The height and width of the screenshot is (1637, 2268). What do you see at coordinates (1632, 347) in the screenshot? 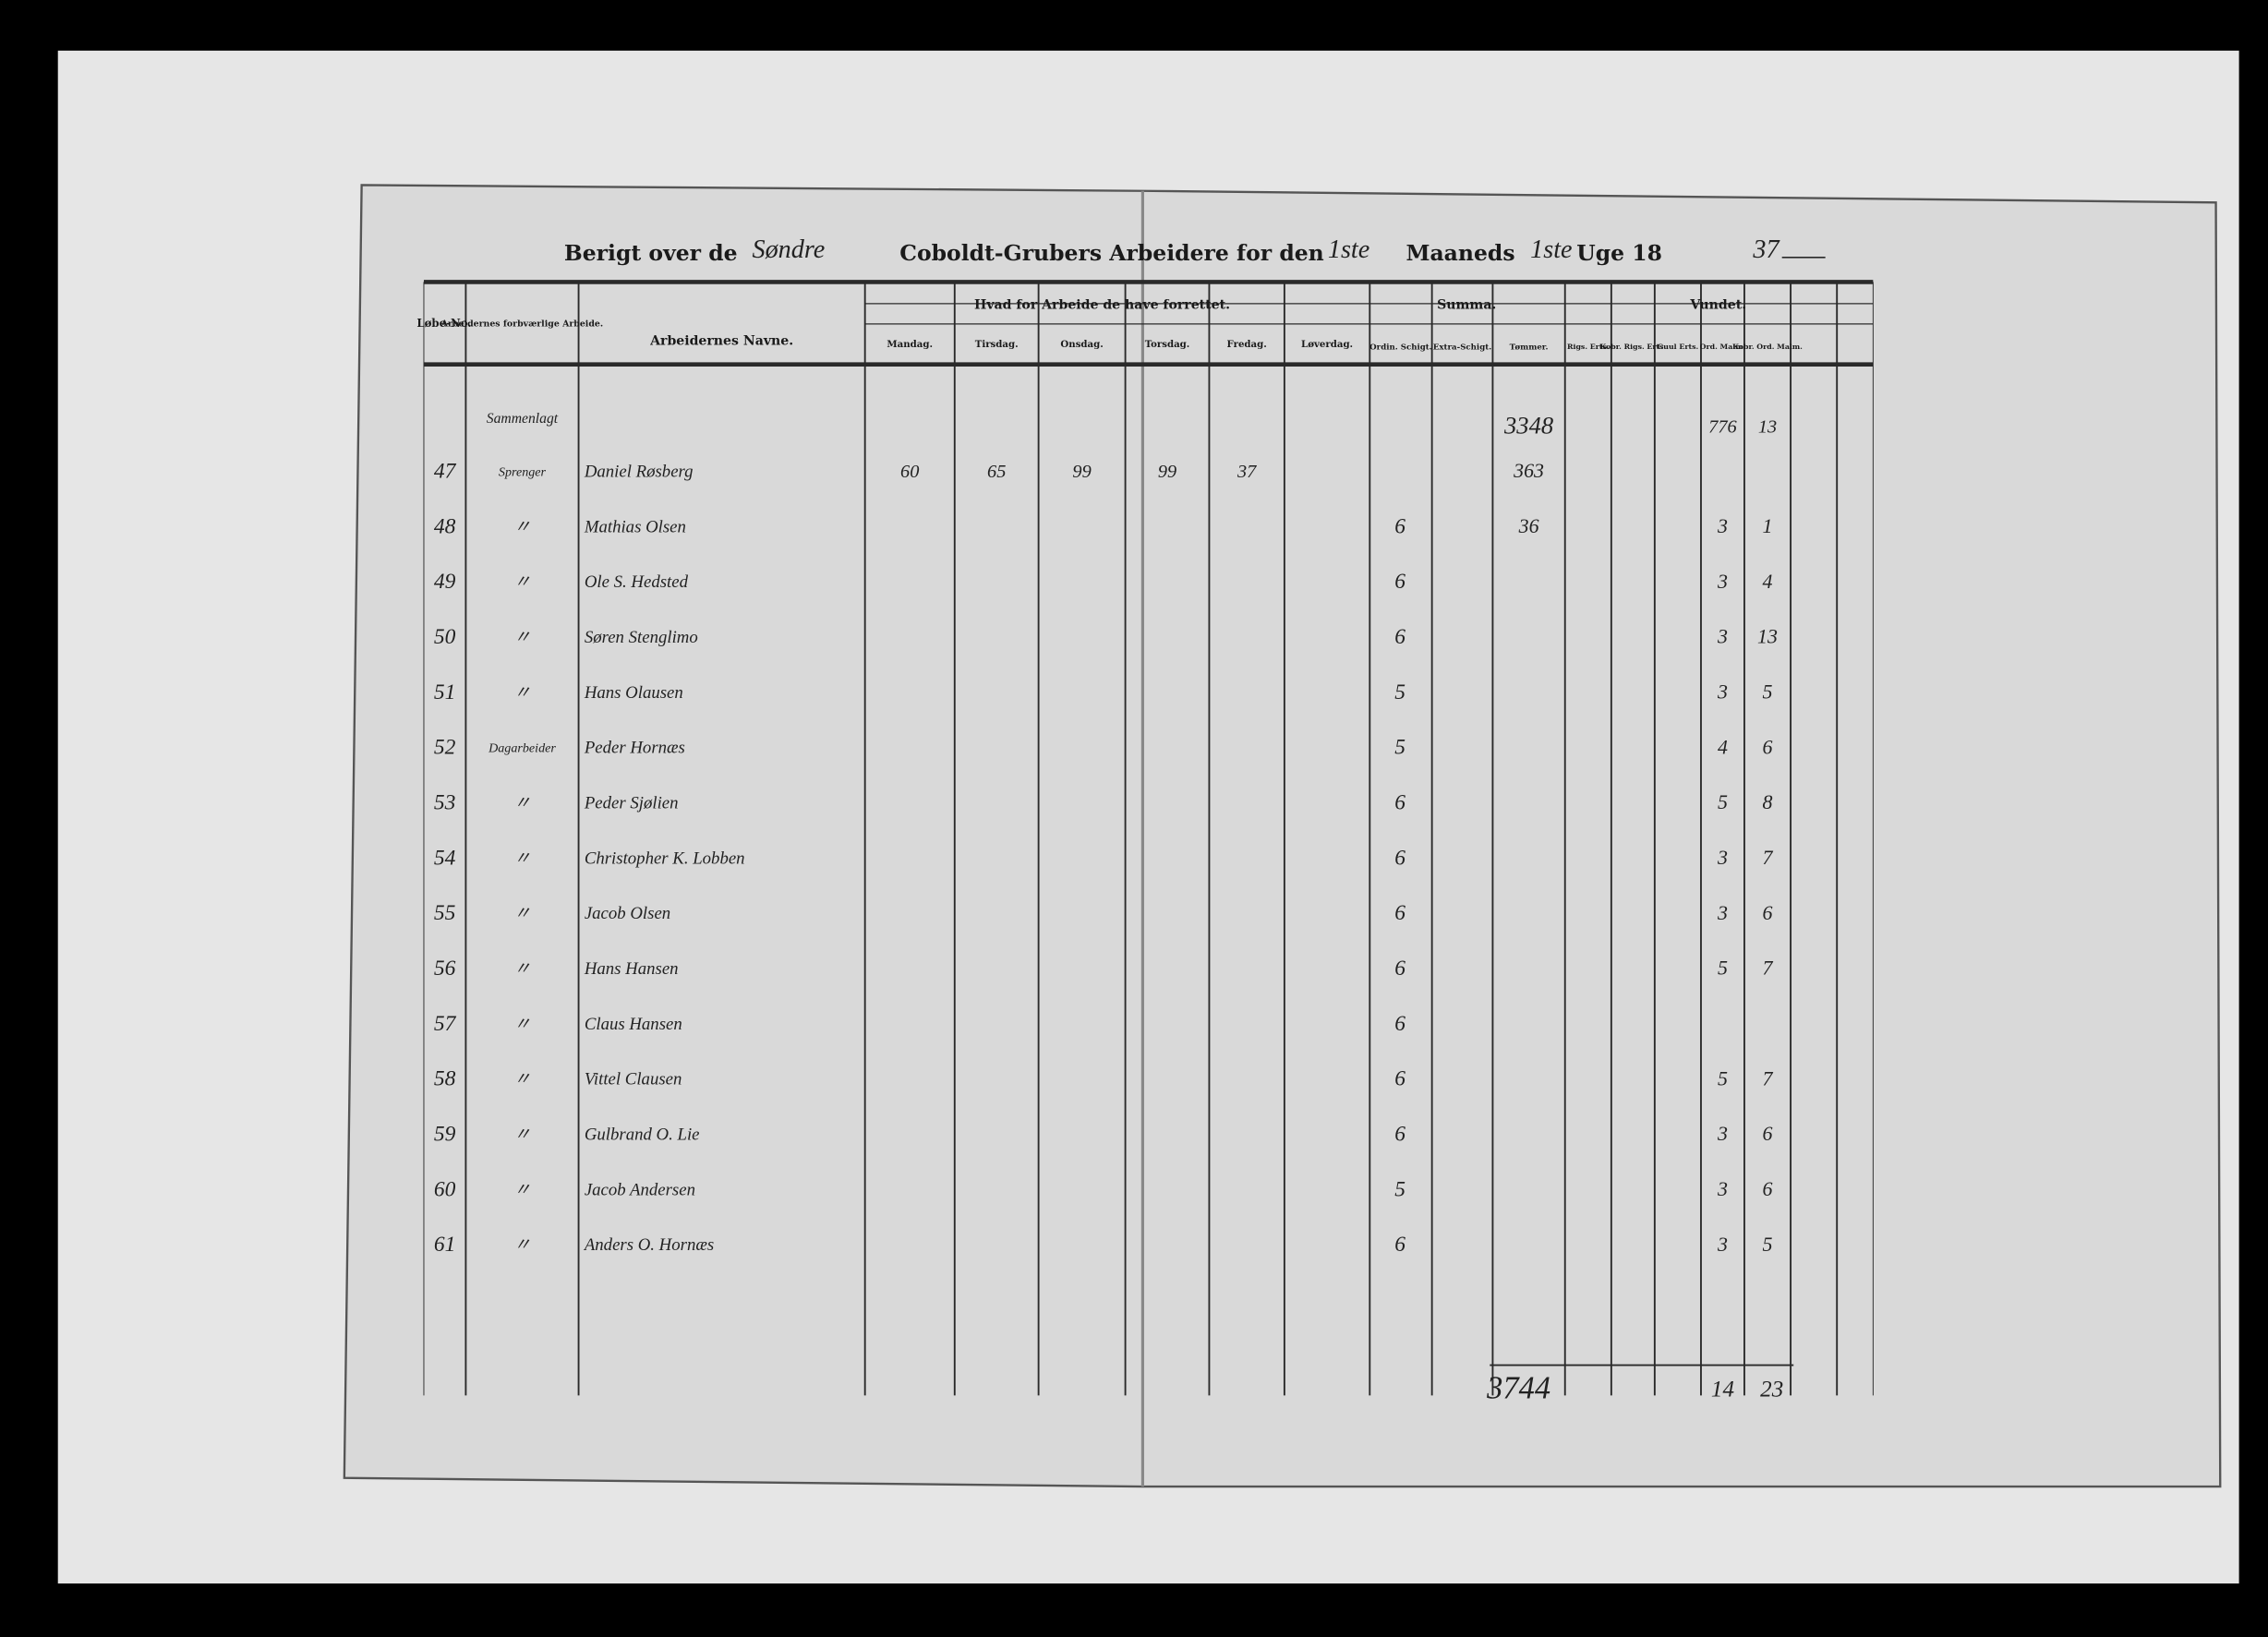
I see `col-header: Kobr. Rigs. Erts.` at bounding box center [1632, 347].